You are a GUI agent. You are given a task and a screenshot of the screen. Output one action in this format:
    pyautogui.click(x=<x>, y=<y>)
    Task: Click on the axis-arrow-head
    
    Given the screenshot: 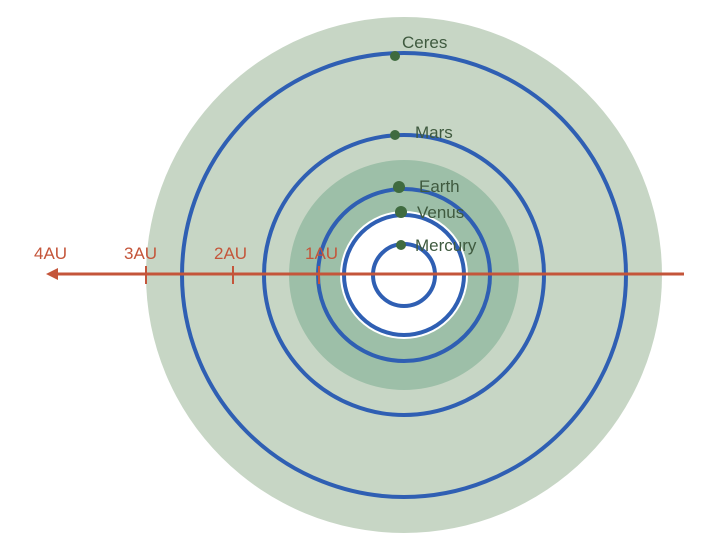 What is the action you would take?
    pyautogui.click(x=52, y=274)
    